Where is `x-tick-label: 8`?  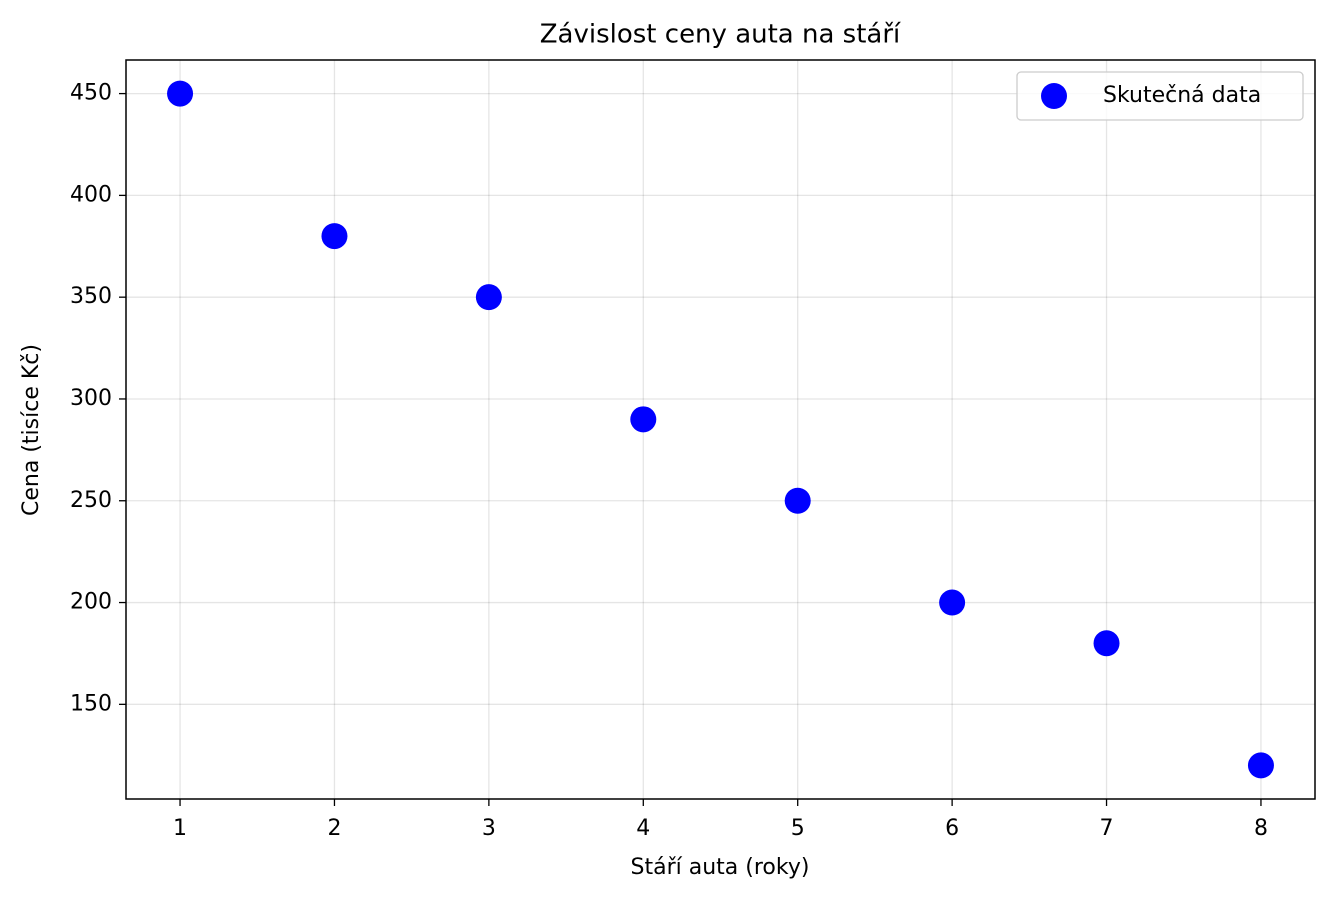 x-tick-label: 8 is located at coordinates (1261, 828).